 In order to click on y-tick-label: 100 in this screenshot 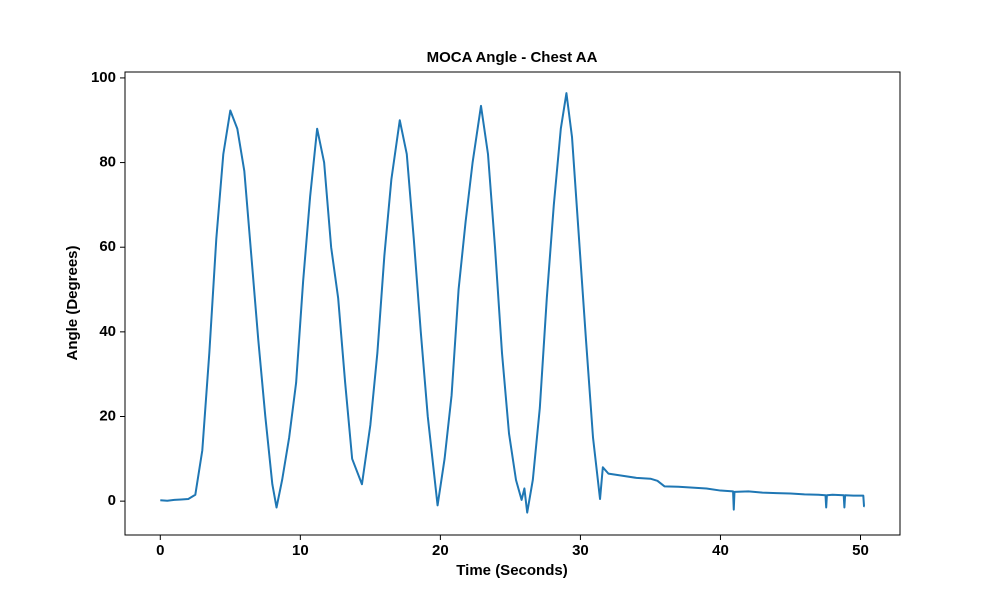, I will do `click(103, 77)`.